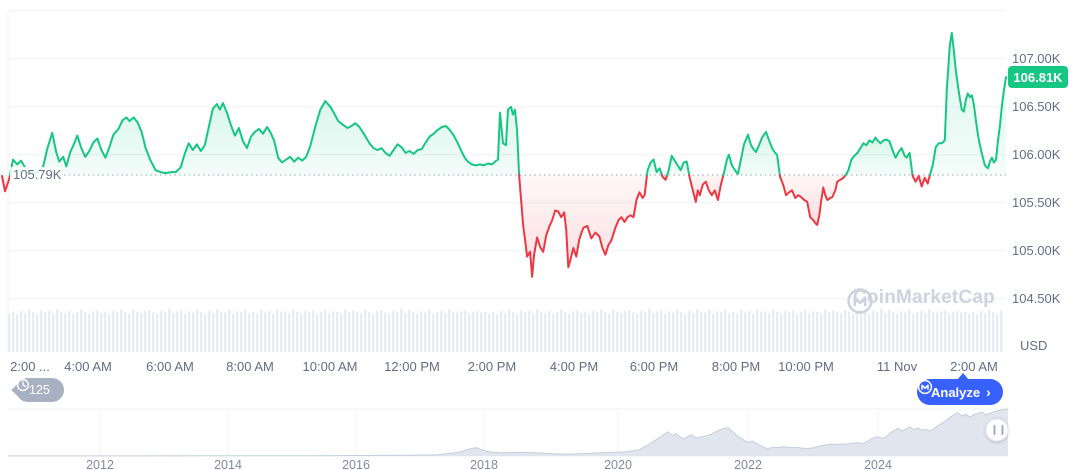 The height and width of the screenshot is (470, 1072). What do you see at coordinates (1036, 202) in the screenshot?
I see `y-axis-label: 105.50K` at bounding box center [1036, 202].